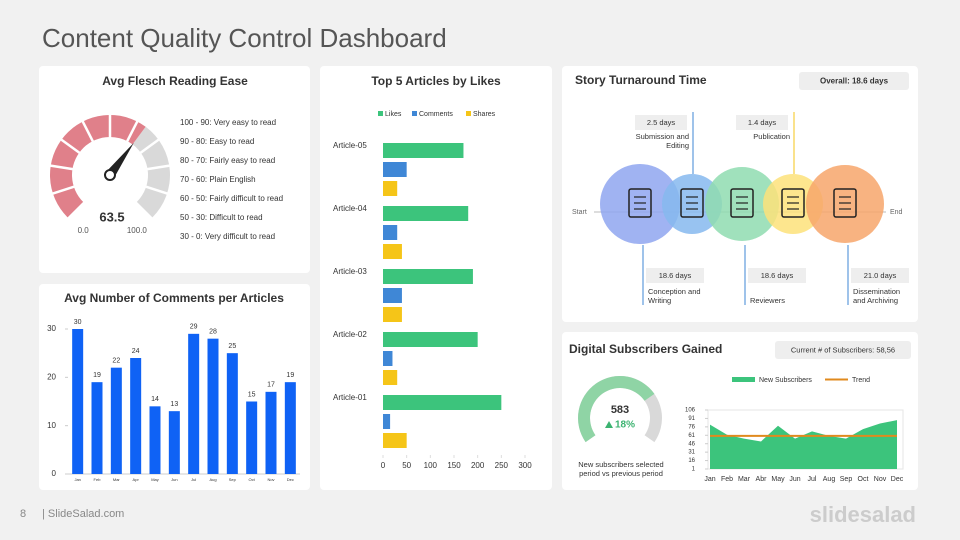 The width and height of the screenshot is (960, 540). I want to click on y-tick-label: 61, so click(691, 436).